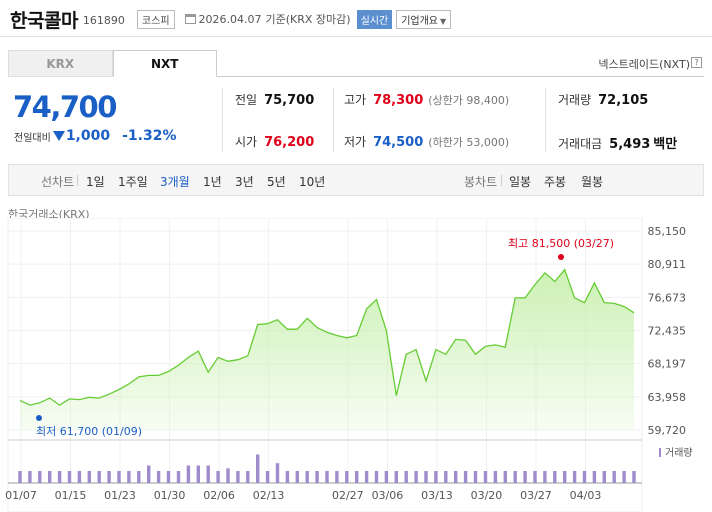  I want to click on candle-chart-label: 봉차트, so click(481, 182).